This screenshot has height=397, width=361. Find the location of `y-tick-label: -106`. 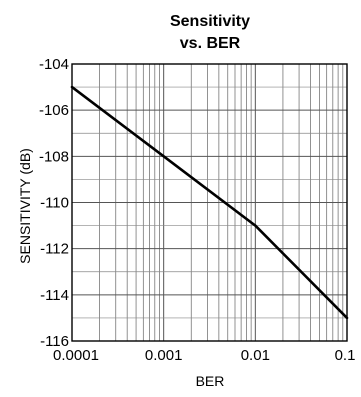

y-tick-label: -106 is located at coordinates (54, 110).